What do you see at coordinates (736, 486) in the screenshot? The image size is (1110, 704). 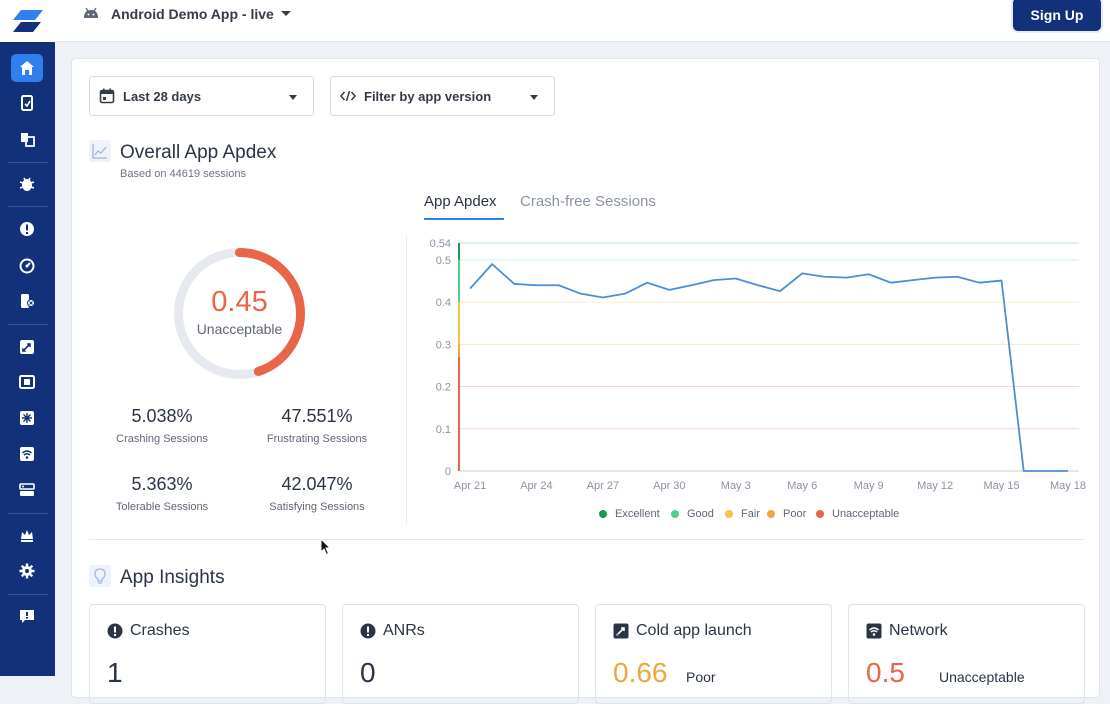 I see `x-tick-label: May 3` at bounding box center [736, 486].